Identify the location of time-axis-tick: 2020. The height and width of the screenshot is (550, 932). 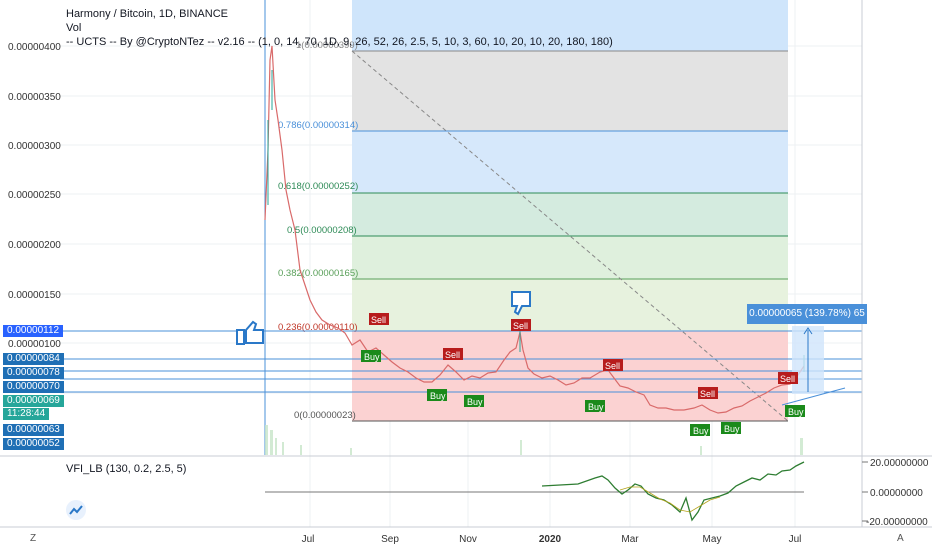
(550, 539).